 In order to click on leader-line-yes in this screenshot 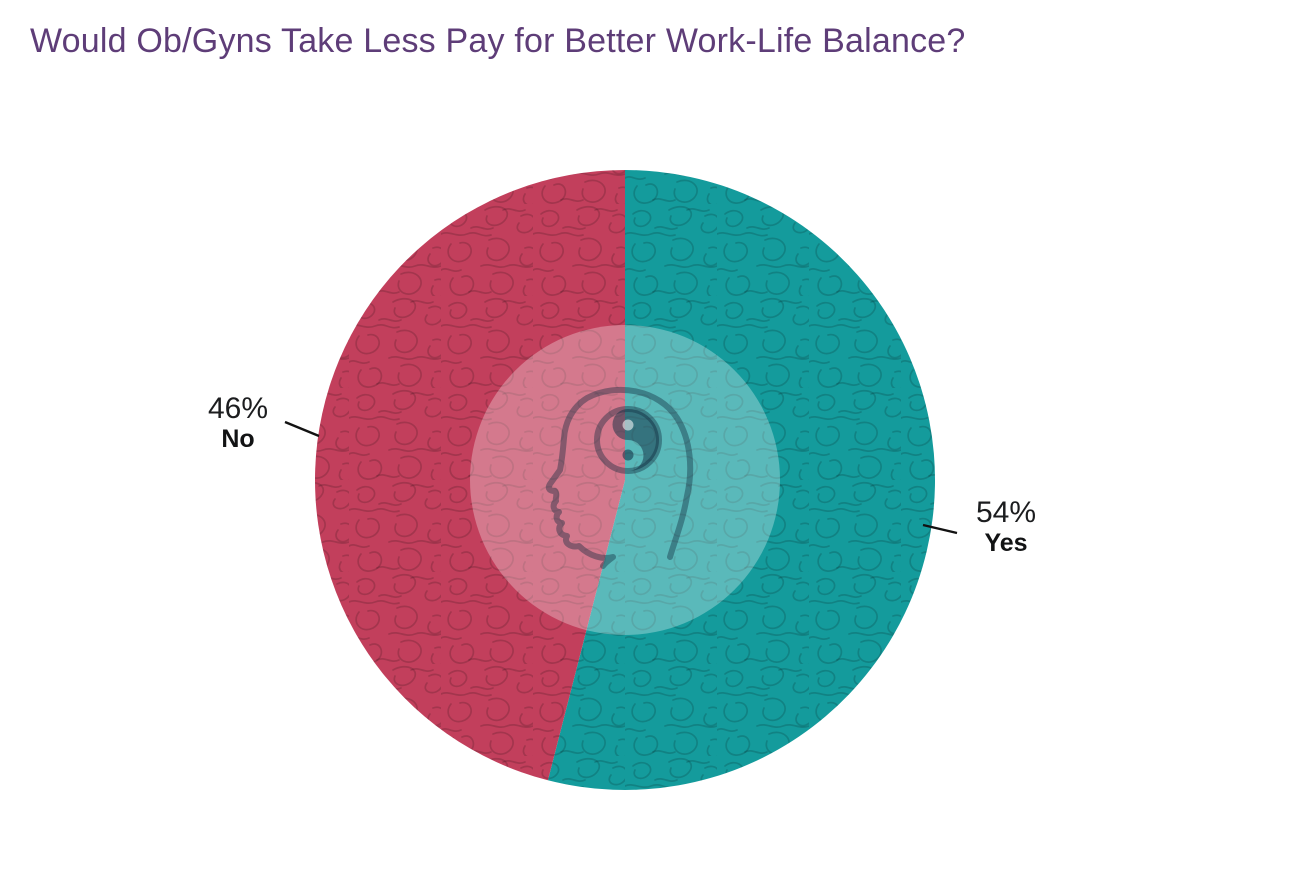, I will do `click(940, 529)`.